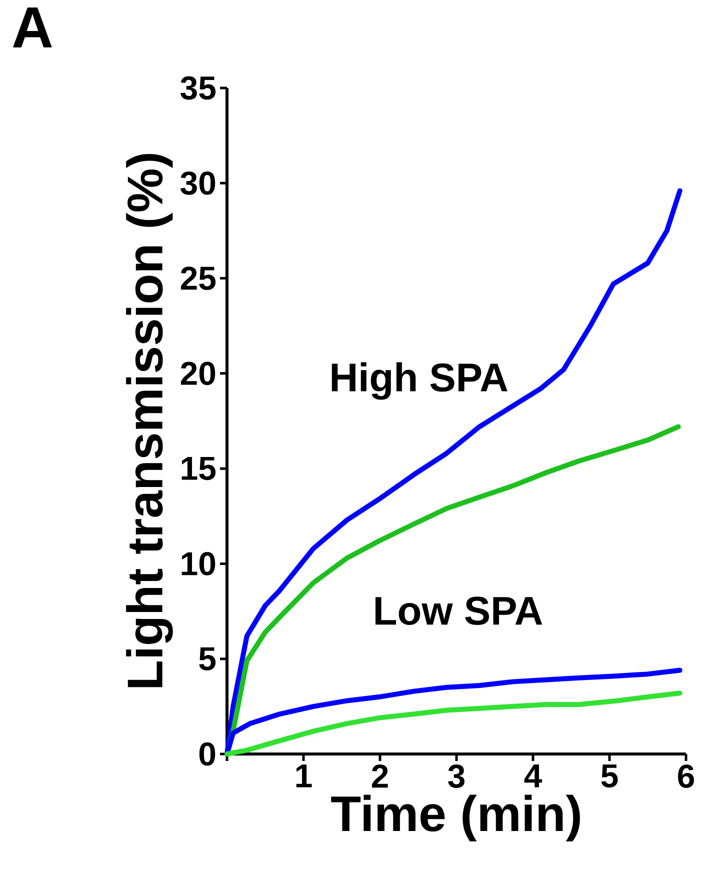 Image resolution: width=711 pixels, height=879 pixels. Describe the element at coordinates (420, 381) in the screenshot. I see `annotation: High SPA` at that location.